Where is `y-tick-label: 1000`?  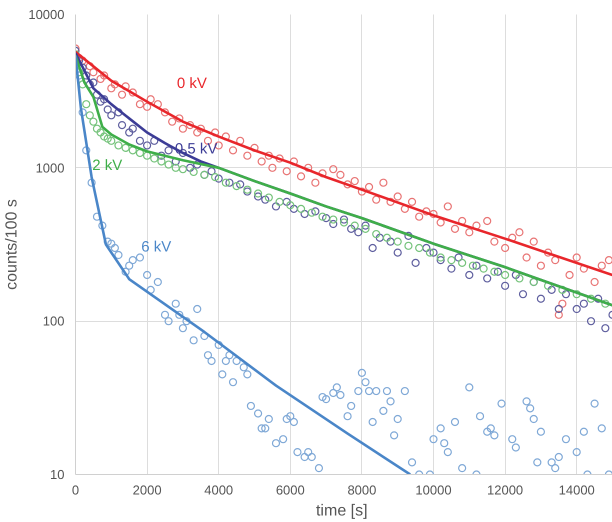 y-tick-label: 1000 is located at coordinates (50, 168).